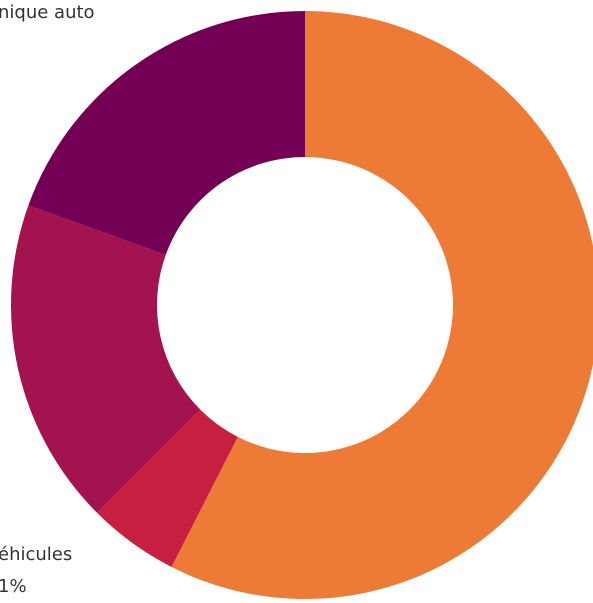 The width and height of the screenshot is (593, 603). Describe the element at coordinates (13, 586) in the screenshot. I see `slice-label-vehicles-value: 1%` at that location.